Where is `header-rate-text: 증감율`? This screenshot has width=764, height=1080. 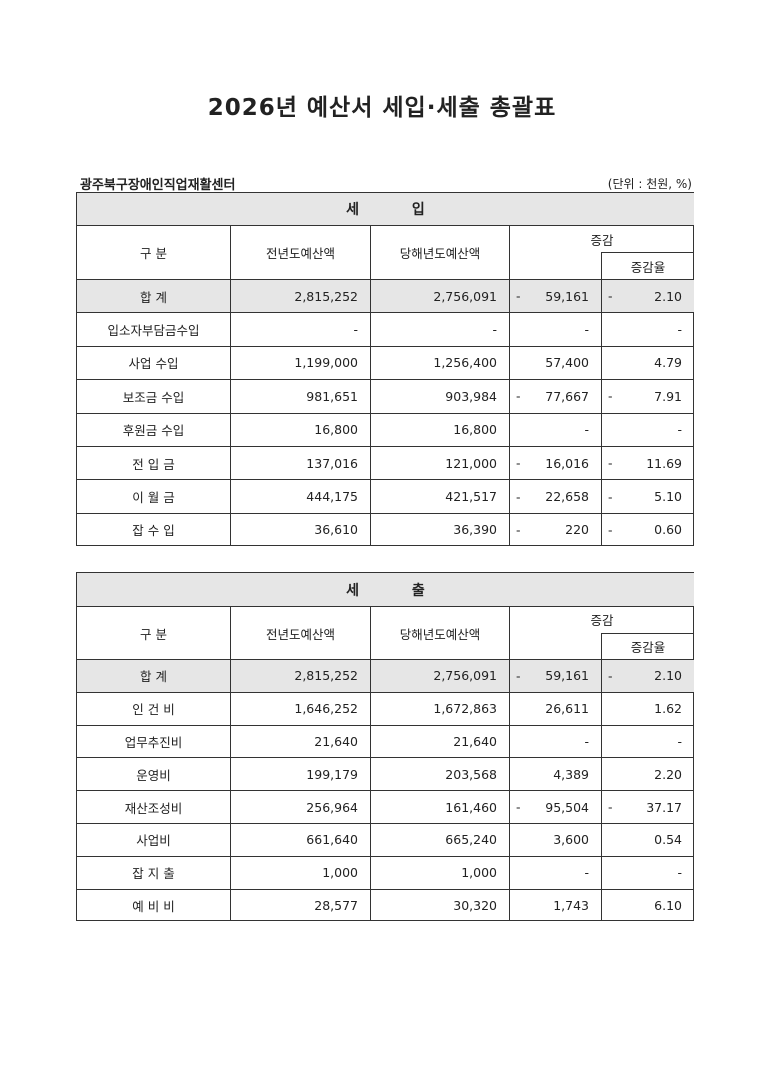 header-rate-text: 증감율 is located at coordinates (648, 267).